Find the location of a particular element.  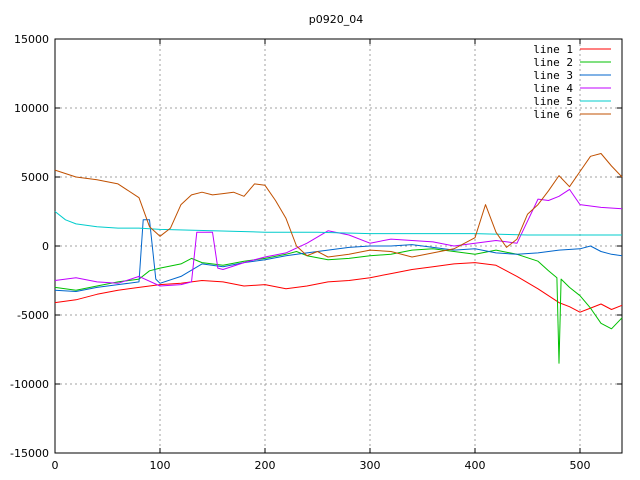

y-tick-label: -15000 is located at coordinates (29, 453).